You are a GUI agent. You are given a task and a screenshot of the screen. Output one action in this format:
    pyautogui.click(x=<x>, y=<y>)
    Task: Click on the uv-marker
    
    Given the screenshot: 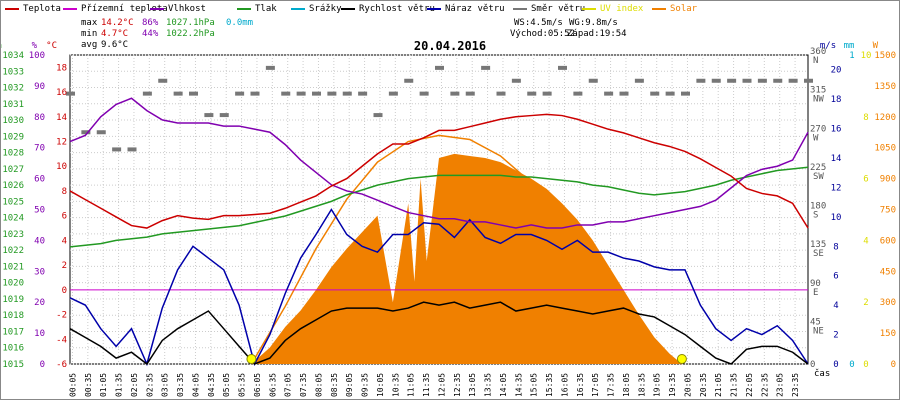 What is the action you would take?
    pyautogui.click(x=681, y=359)
    